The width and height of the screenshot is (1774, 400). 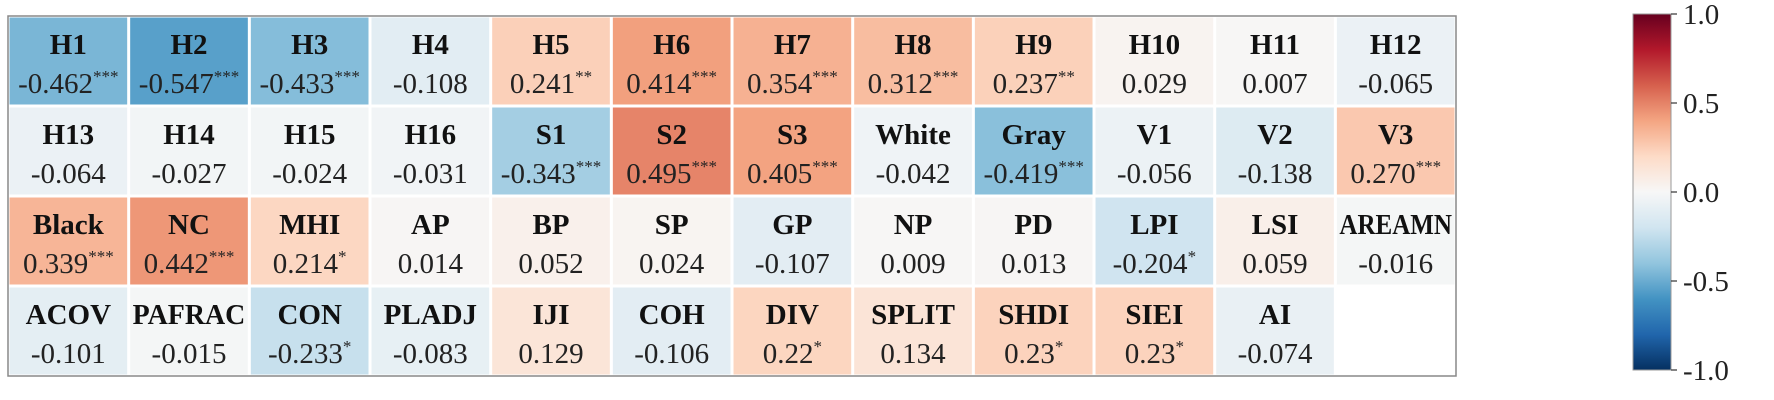 I want to click on heatmap-cell-white: White -0.042, so click(x=913, y=151).